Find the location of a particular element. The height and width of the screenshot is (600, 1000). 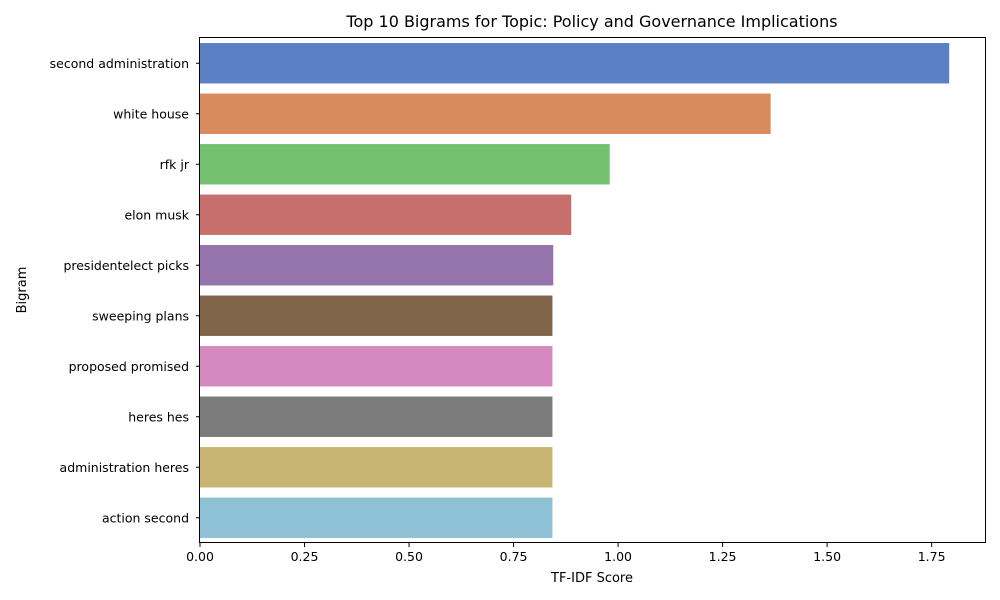

y-tick-label: administration heres is located at coordinates (124, 467).